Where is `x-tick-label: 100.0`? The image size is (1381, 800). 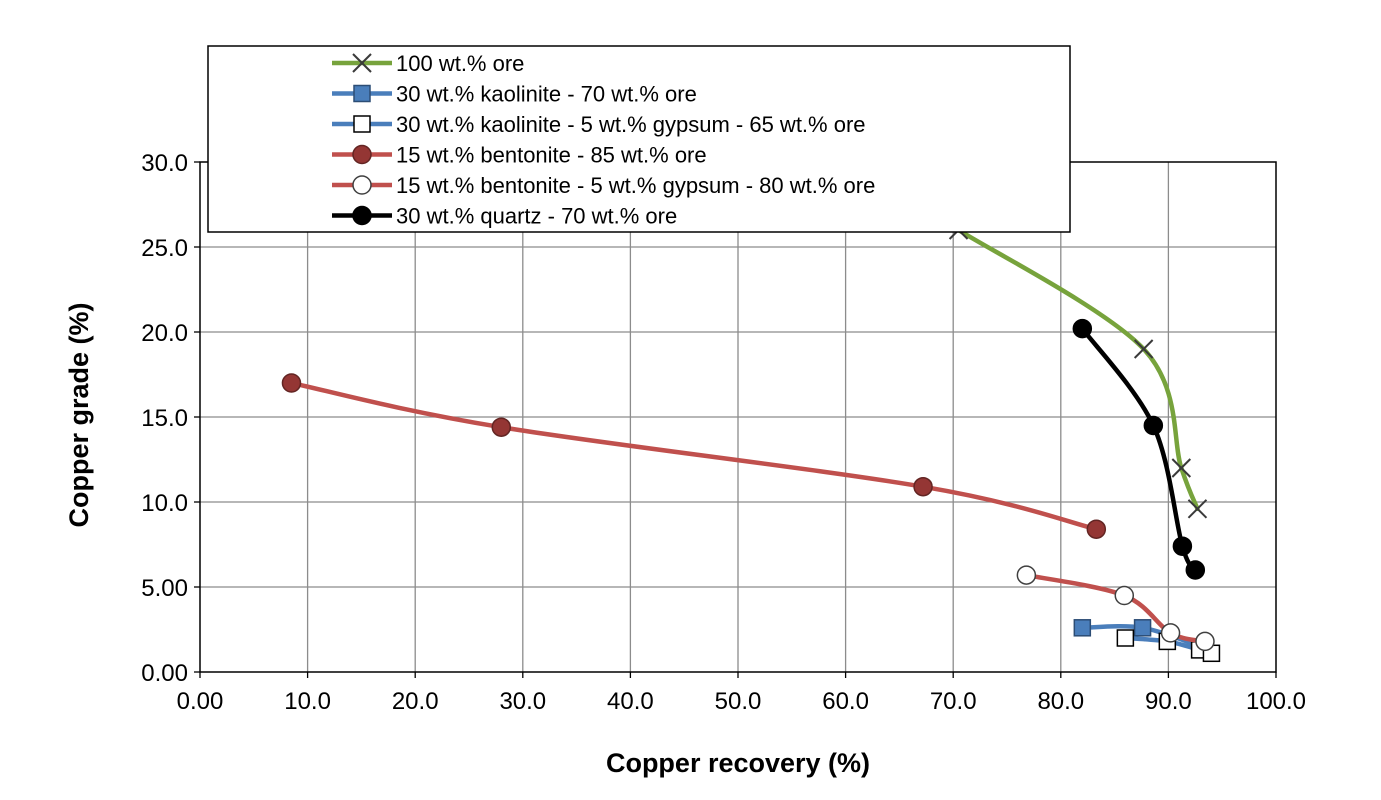
x-tick-label: 100.0 is located at coordinates (1276, 701).